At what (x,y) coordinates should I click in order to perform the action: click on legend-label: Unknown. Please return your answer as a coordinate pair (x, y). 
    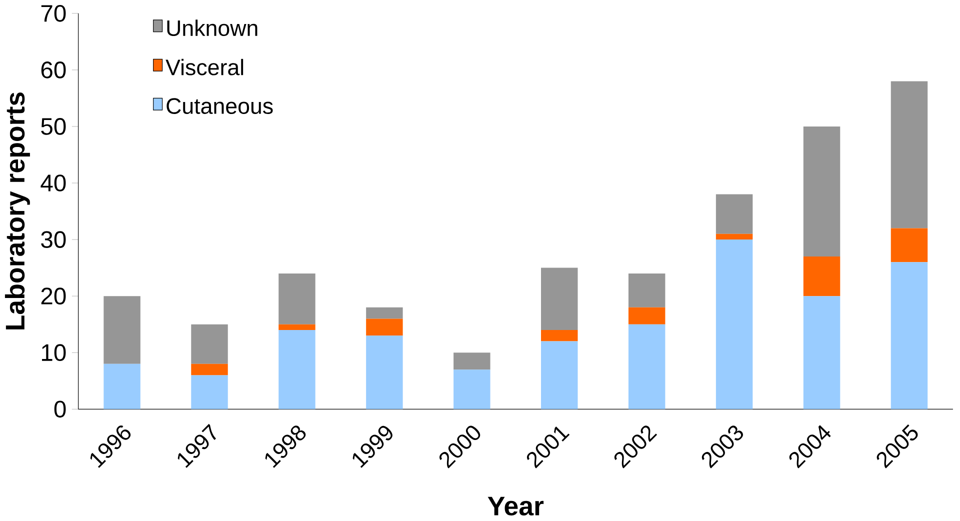
    Looking at the image, I should click on (212, 28).